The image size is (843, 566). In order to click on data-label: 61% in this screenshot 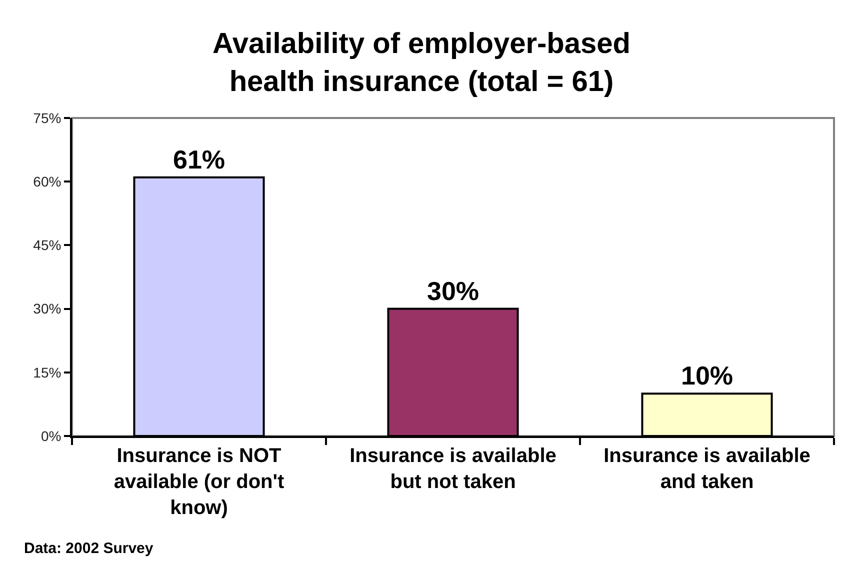, I will do `click(199, 159)`.